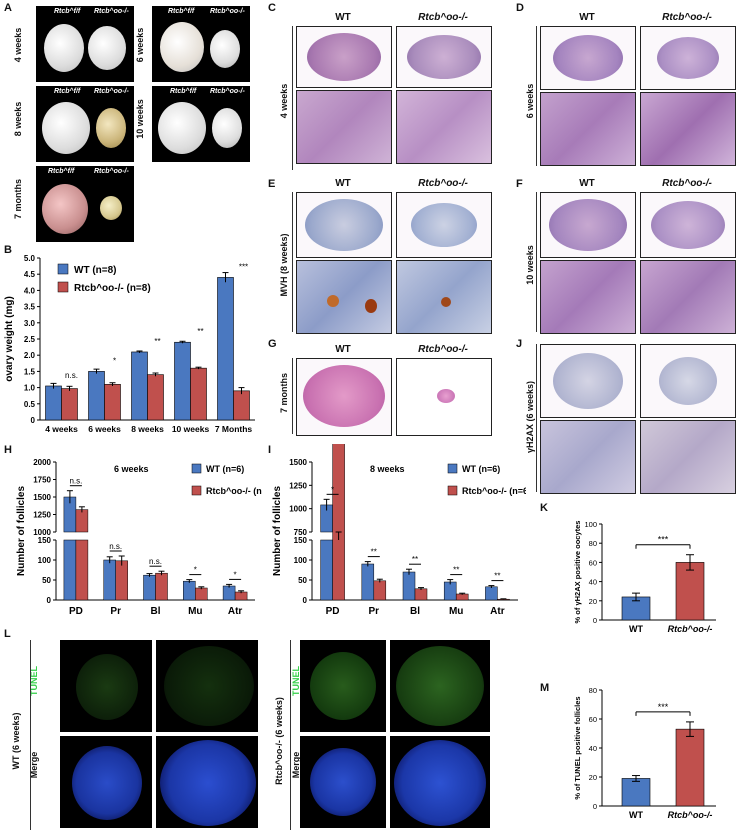  What do you see at coordinates (593, 582) in the screenshot?
I see `y-tick-label: 40` at bounding box center [593, 582].